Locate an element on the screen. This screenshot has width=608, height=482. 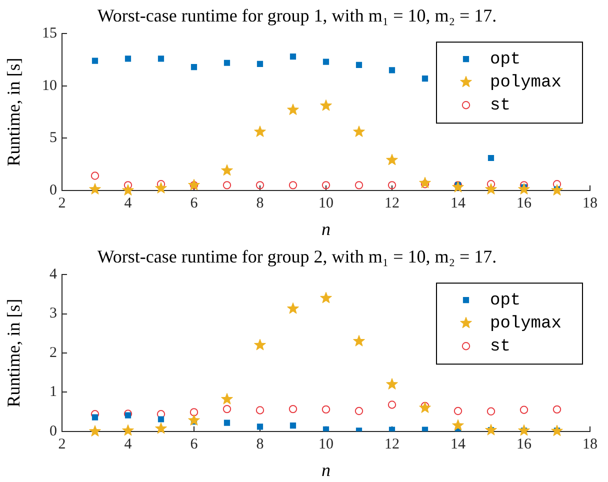
chart-title: Worst-case runtime for group 1, with m₁ = 10, m₂ = 17. is located at coordinates (297, 16).